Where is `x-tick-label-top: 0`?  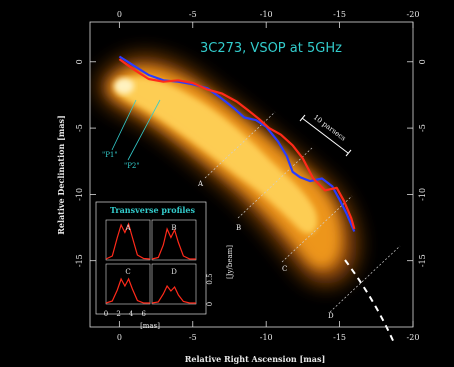 x-tick-label-top: 0 is located at coordinates (119, 14).